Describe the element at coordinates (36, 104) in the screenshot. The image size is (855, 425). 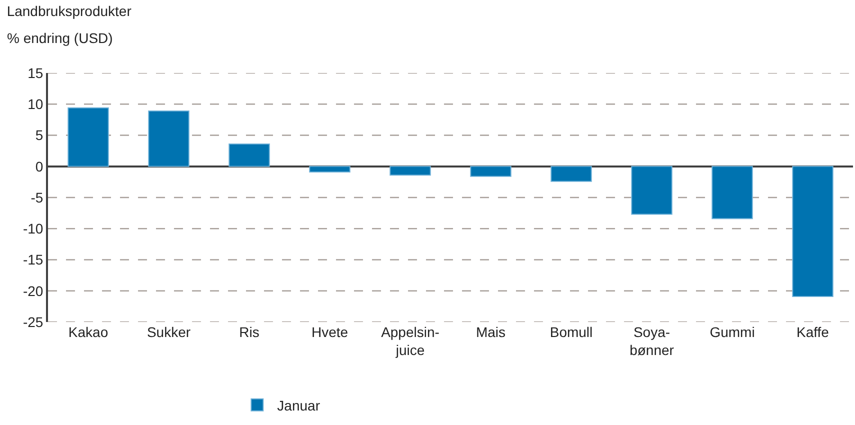
I see `y-tick-label: 10` at that location.